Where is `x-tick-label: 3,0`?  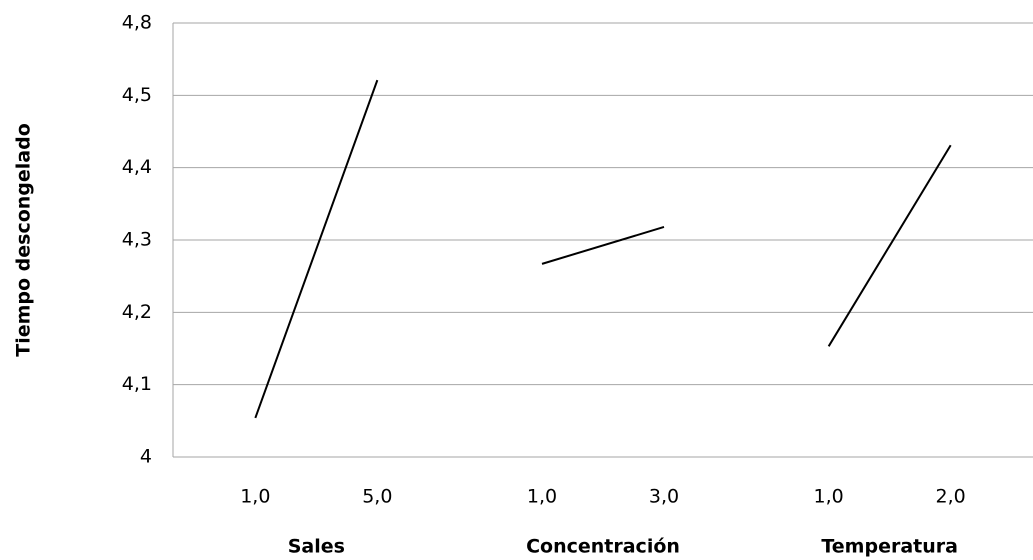 x-tick-label: 3,0 is located at coordinates (664, 497).